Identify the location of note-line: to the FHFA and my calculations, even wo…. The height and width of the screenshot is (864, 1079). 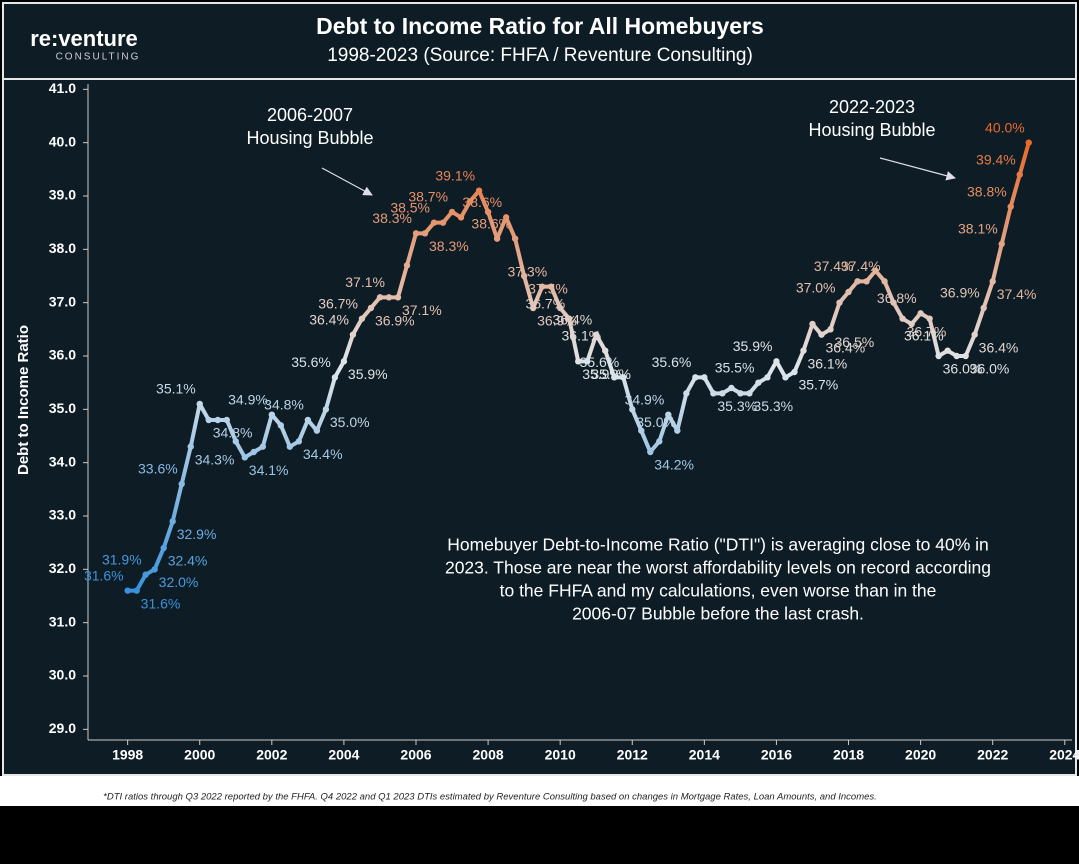
(718, 591).